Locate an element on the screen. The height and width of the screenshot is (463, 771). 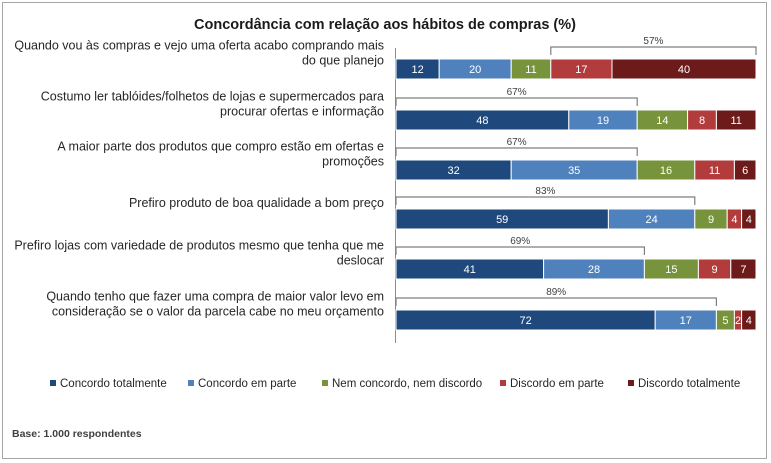
footnote: Base: 1.000 respondentes is located at coordinates (77, 434).